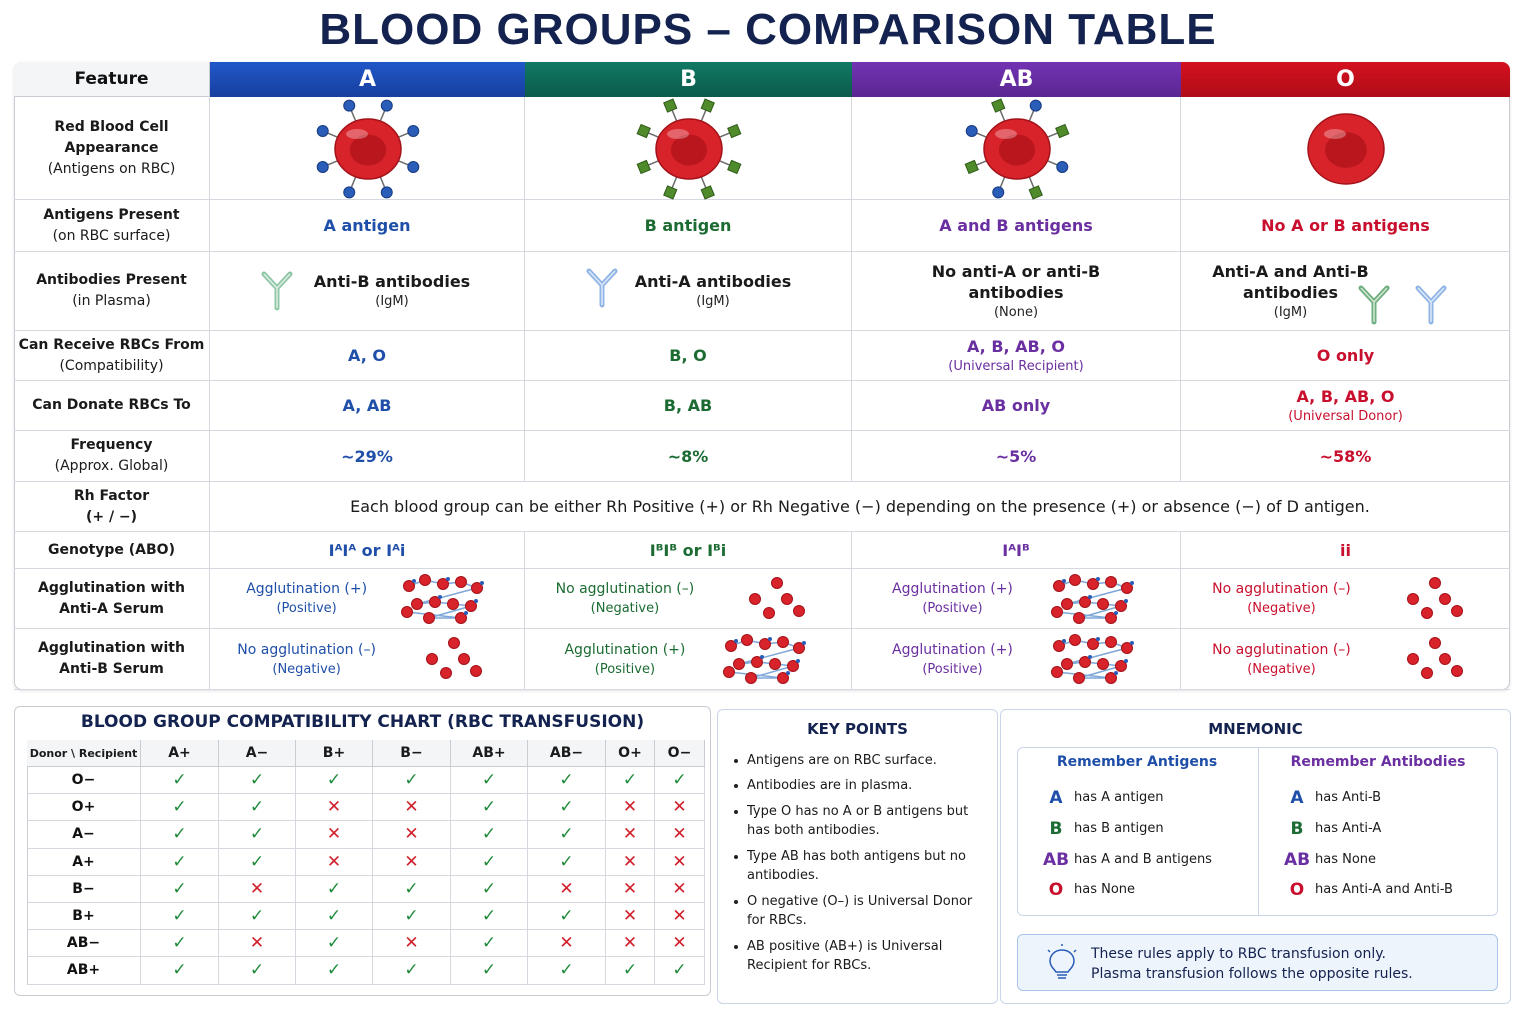 This screenshot has height=1024, width=1536. What do you see at coordinates (1378, 762) in the screenshot?
I see `mnemonic-heading: Remember Antibodies` at bounding box center [1378, 762].